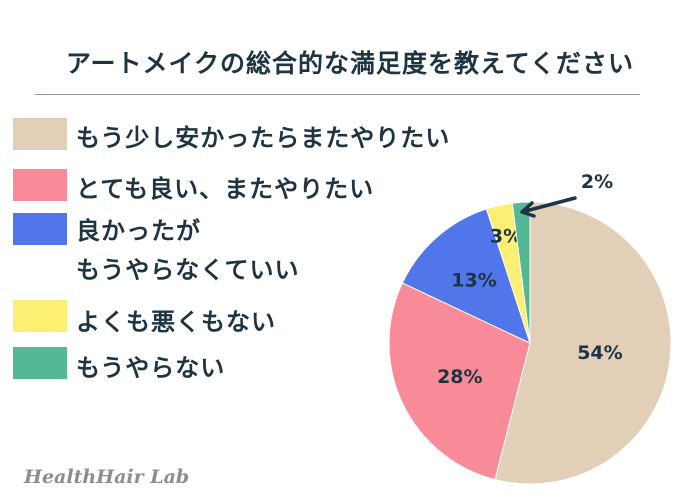 The width and height of the screenshot is (700, 500). What do you see at coordinates (349, 63) in the screenshot?
I see `chart-title: アートメイクの総合的な満足度を教えてください` at bounding box center [349, 63].